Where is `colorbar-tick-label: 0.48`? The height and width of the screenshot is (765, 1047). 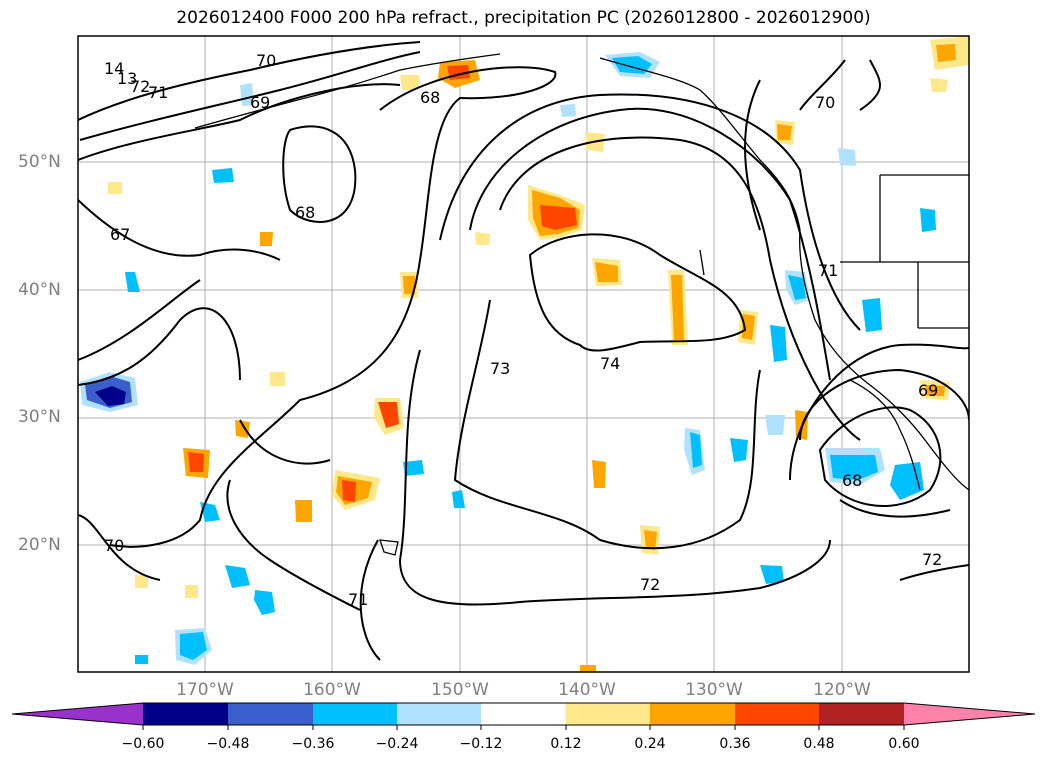
colorbar-tick-label: 0.48 is located at coordinates (819, 744).